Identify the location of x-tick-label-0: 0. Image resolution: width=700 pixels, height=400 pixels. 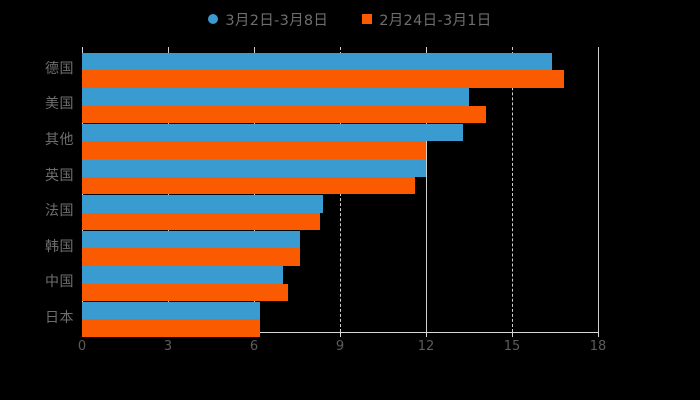
(82, 346).